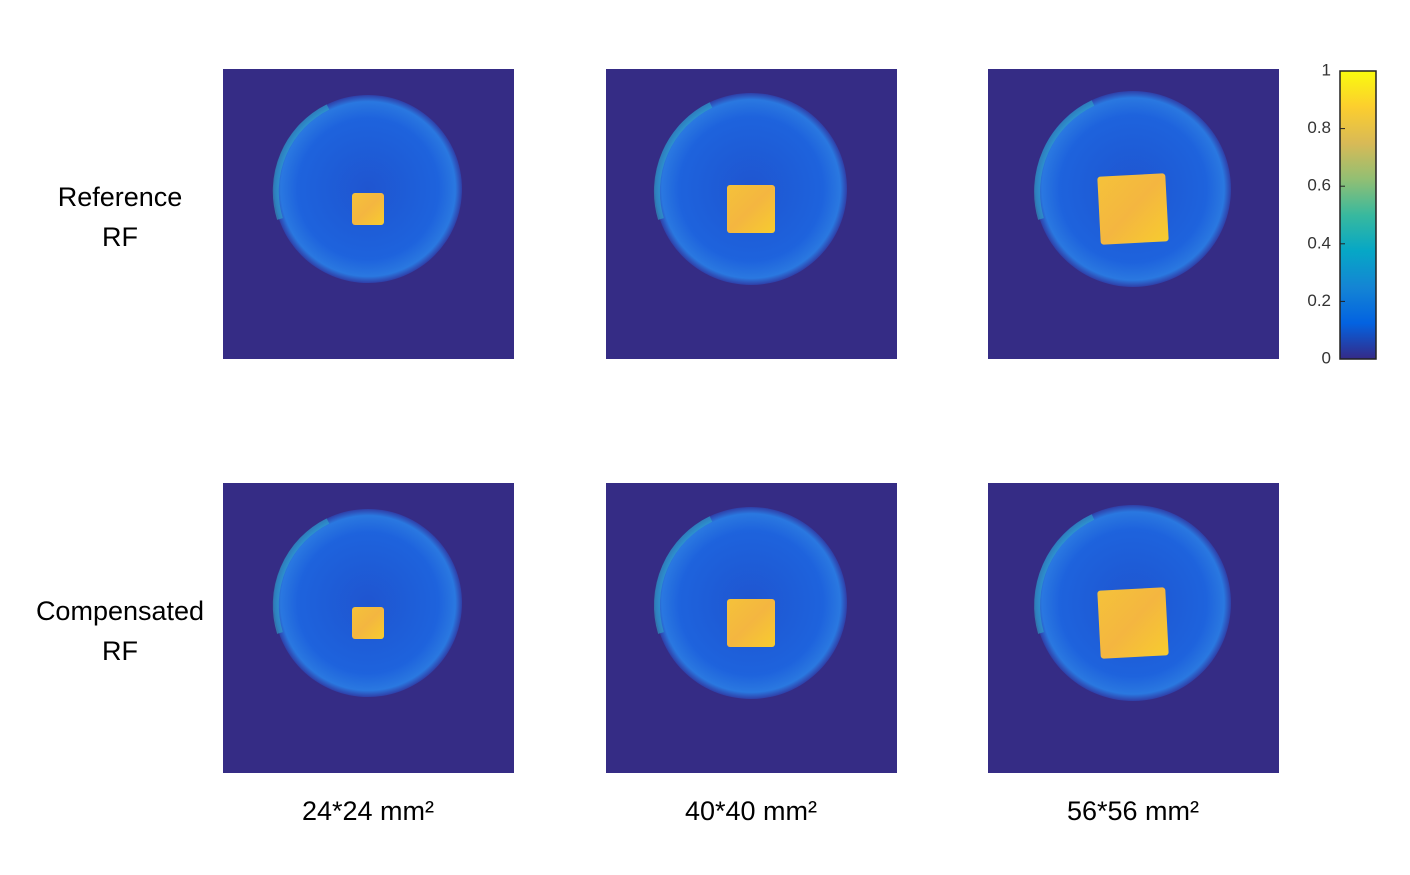 The height and width of the screenshot is (875, 1410). Describe the element at coordinates (1358, 215) in the screenshot. I see `colorbar` at that location.